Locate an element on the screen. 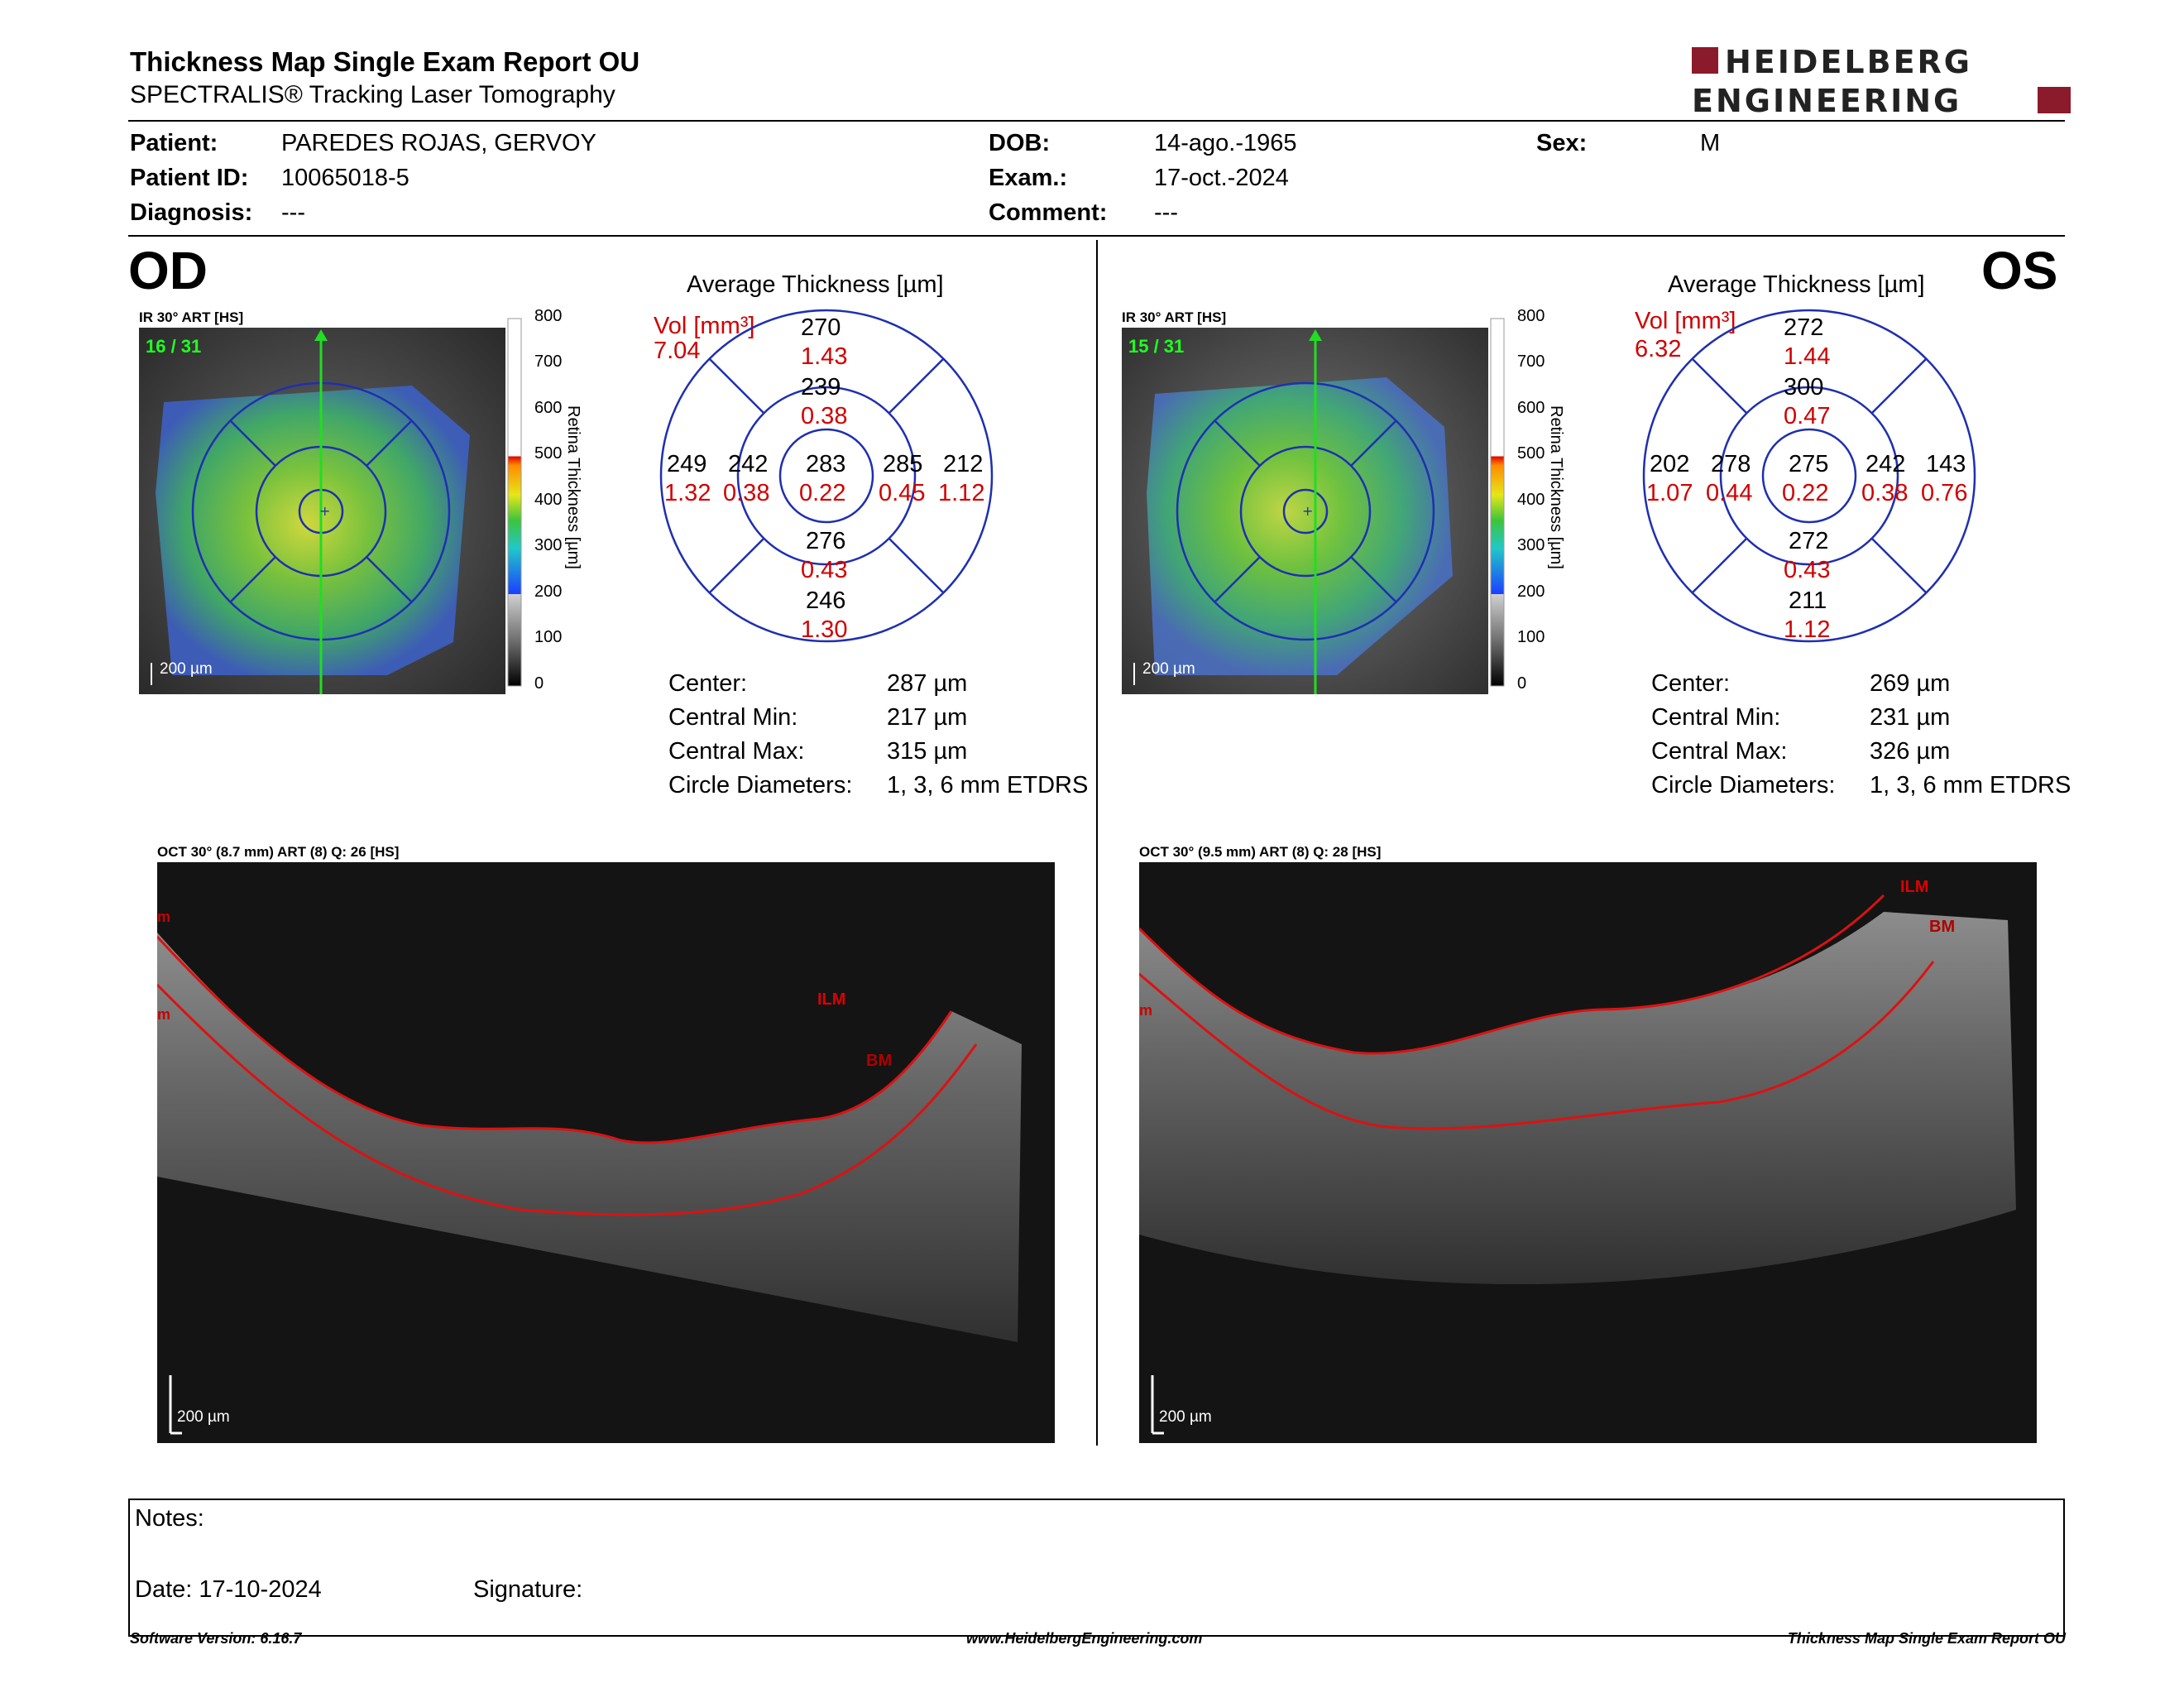  os-cb-tick-100: 100 is located at coordinates (1531, 637).